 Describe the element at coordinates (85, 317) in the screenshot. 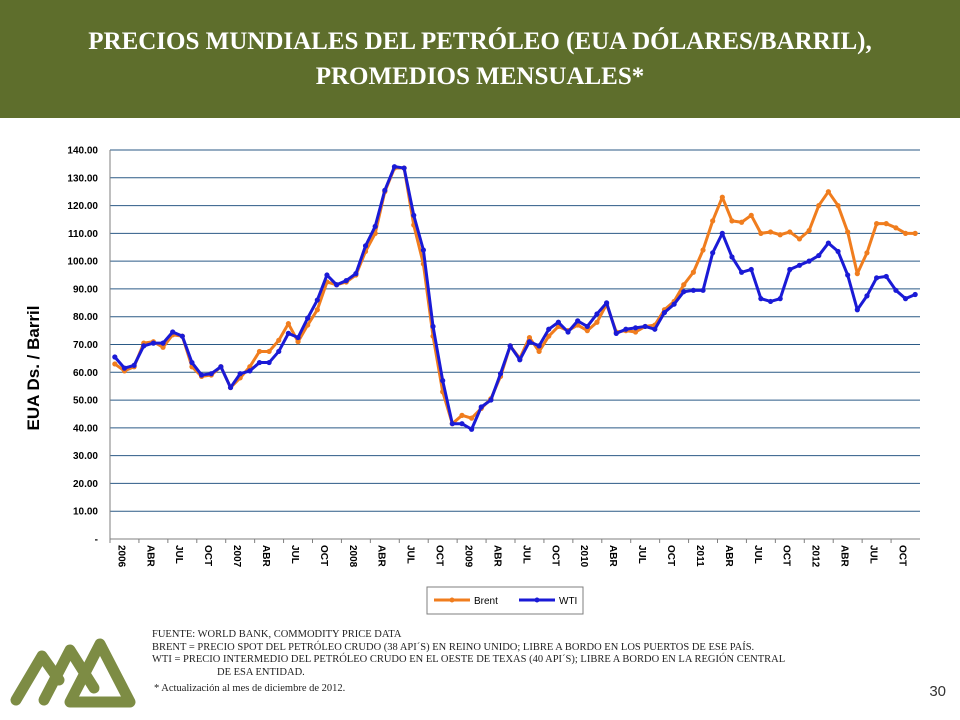

I see `y-tick-label: 80.00` at that location.